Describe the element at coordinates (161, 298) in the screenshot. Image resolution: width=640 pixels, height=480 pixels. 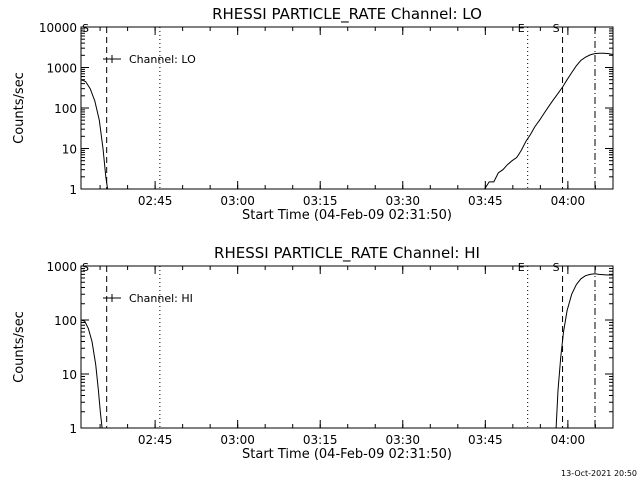
I see `panel-2-legend-label: Channel: HI` at that location.